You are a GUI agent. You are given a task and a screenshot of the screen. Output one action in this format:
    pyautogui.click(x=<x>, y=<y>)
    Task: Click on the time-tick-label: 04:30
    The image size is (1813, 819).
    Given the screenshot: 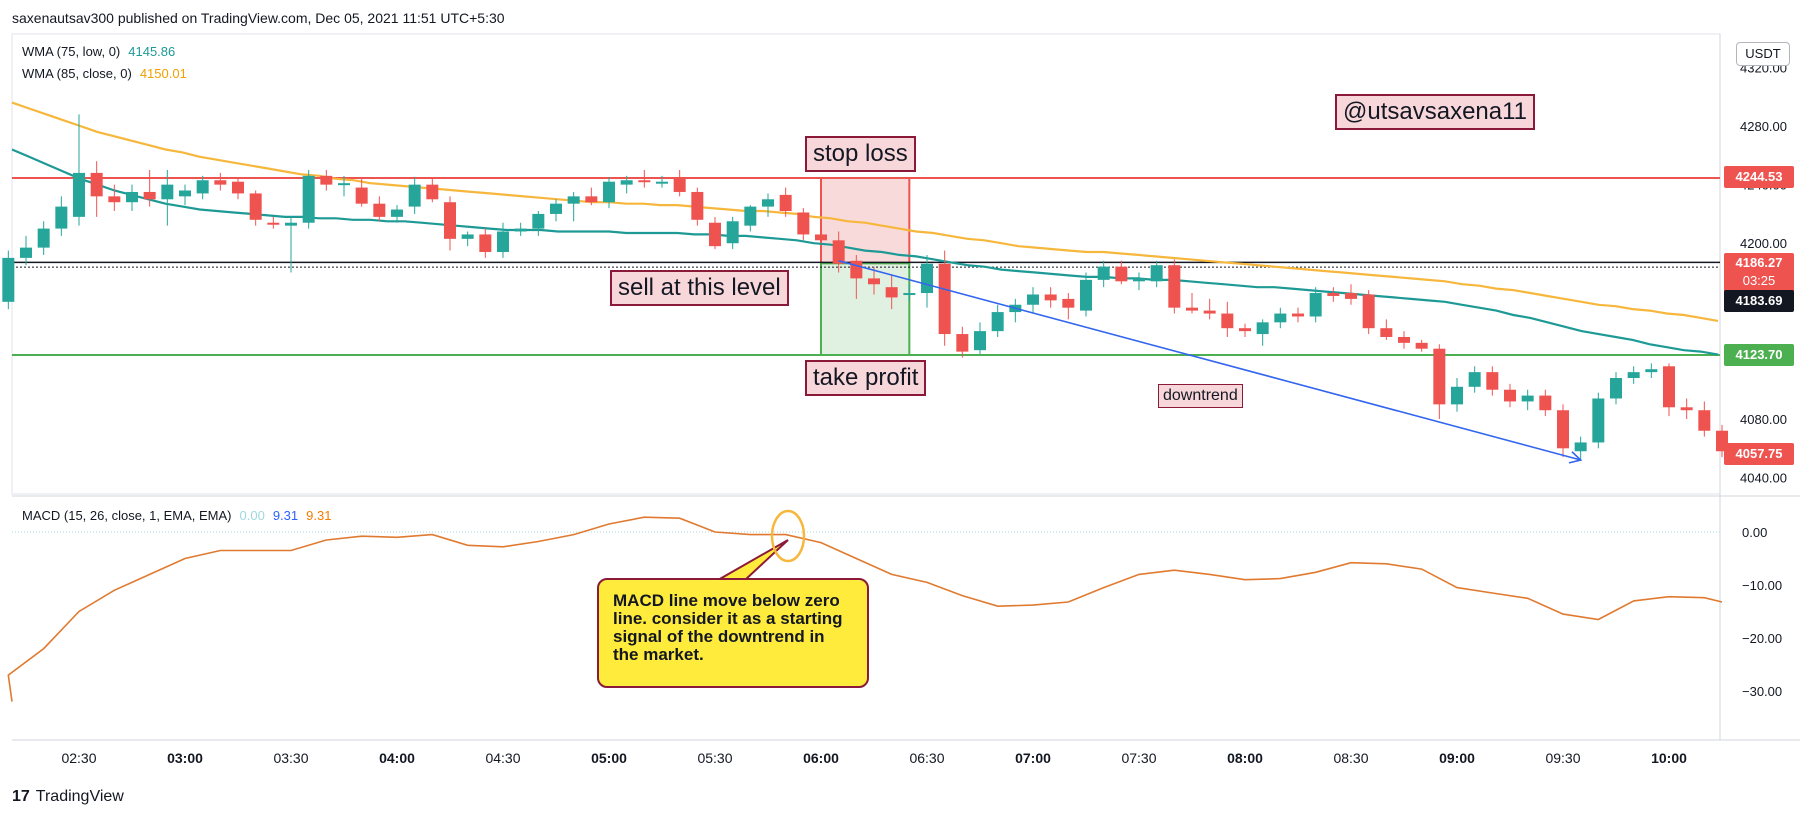 What is the action you would take?
    pyautogui.click(x=502, y=758)
    